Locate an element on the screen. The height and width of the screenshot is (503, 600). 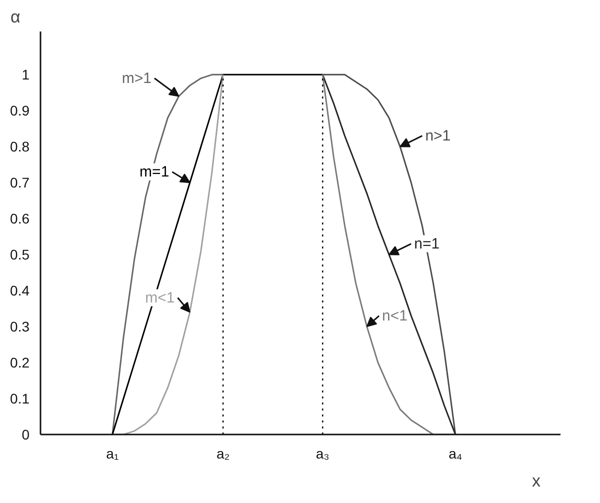
series-label: n=1 is located at coordinates (427, 243).